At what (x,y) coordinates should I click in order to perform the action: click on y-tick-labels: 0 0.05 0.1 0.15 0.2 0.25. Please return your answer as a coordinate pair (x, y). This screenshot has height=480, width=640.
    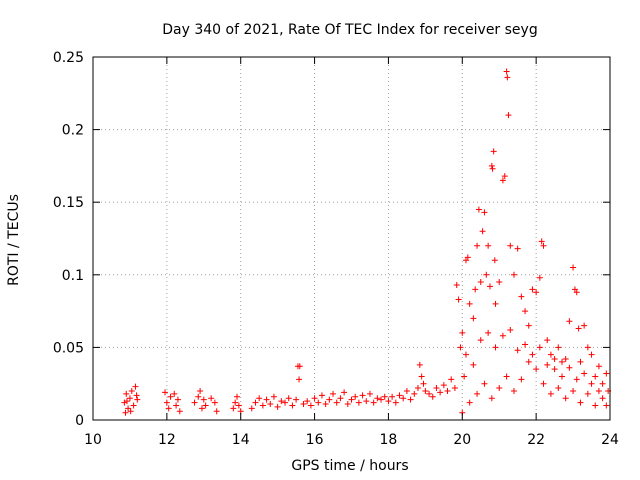
    Looking at the image, I should click on (68, 239).